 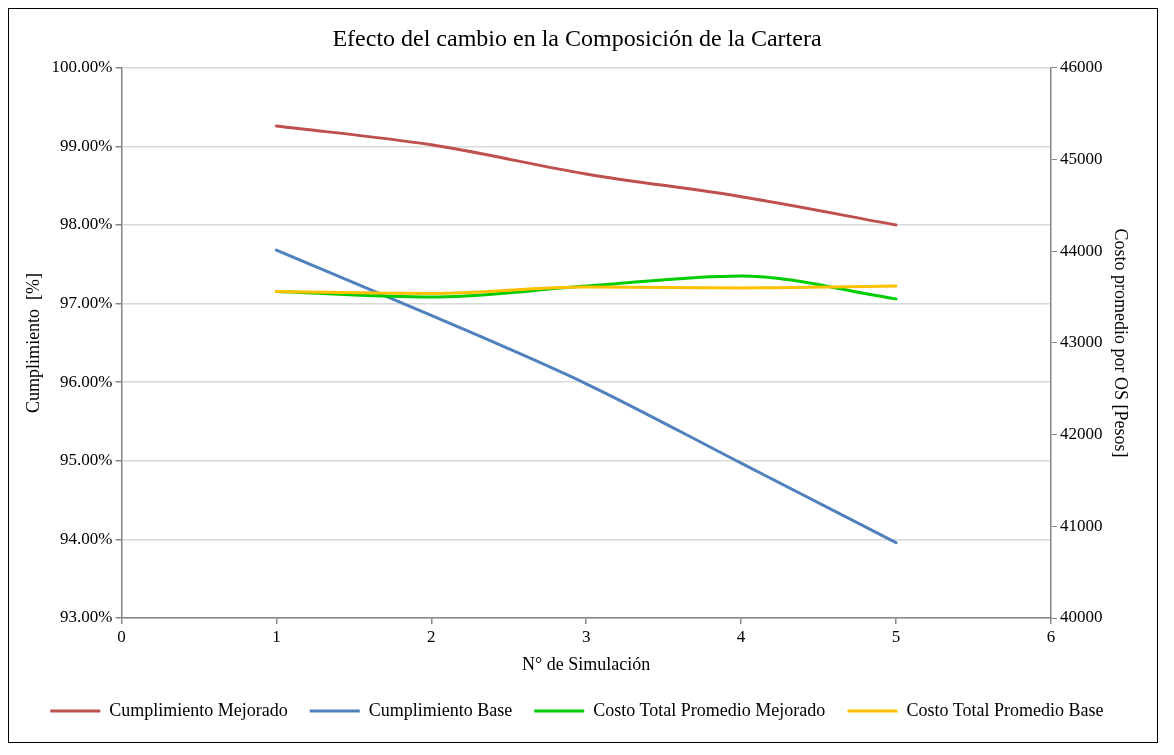 What do you see at coordinates (741, 636) in the screenshot?
I see `x-tick-label: 4` at bounding box center [741, 636].